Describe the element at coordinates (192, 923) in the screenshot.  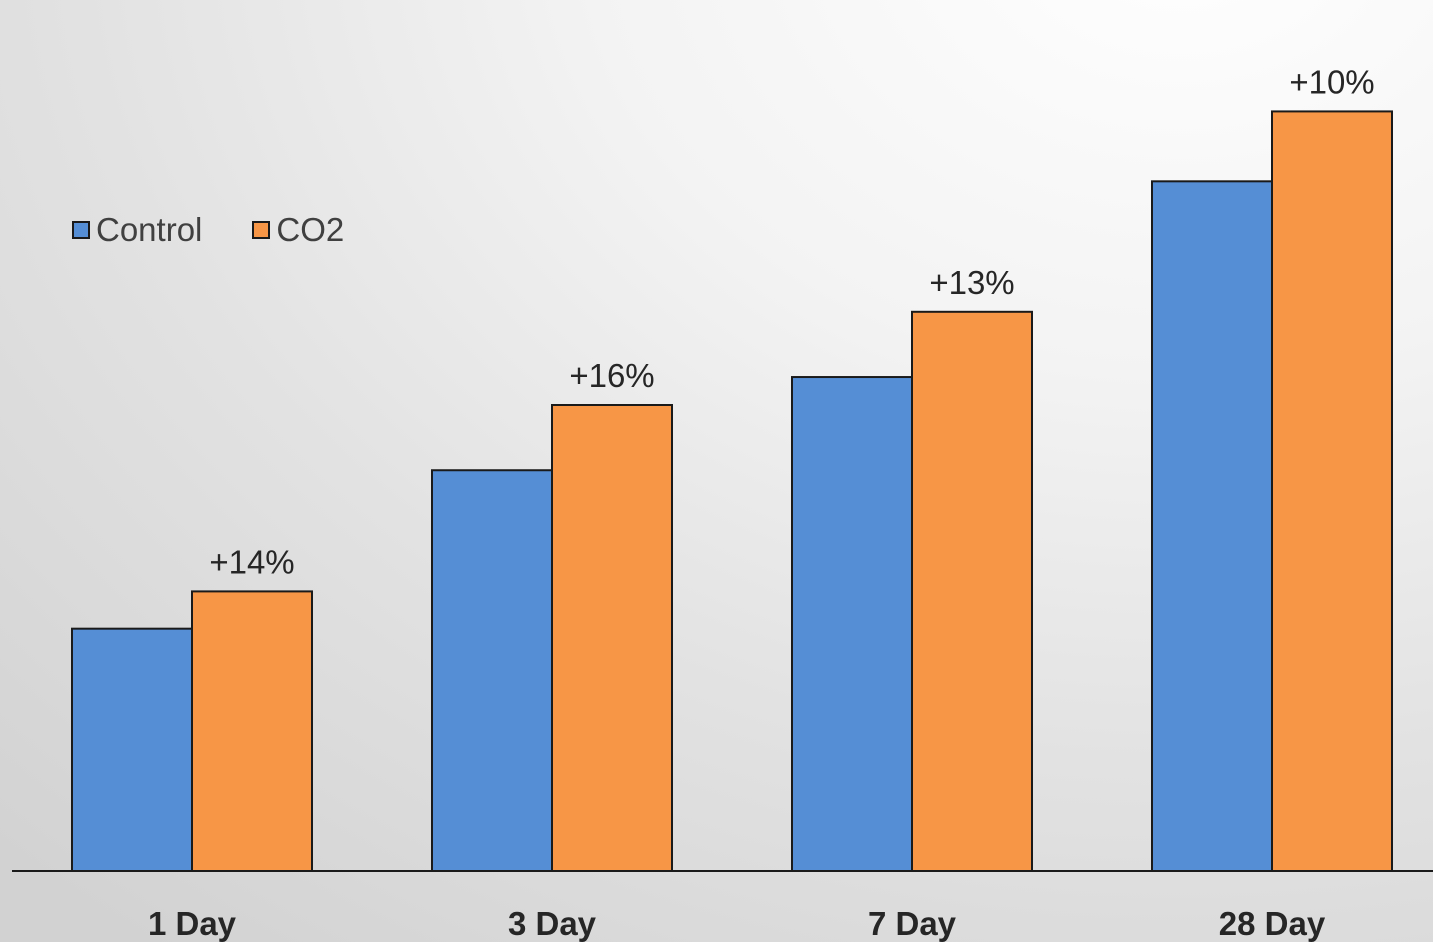
I see `x-tick-label-1-day: 1 Day` at that location.